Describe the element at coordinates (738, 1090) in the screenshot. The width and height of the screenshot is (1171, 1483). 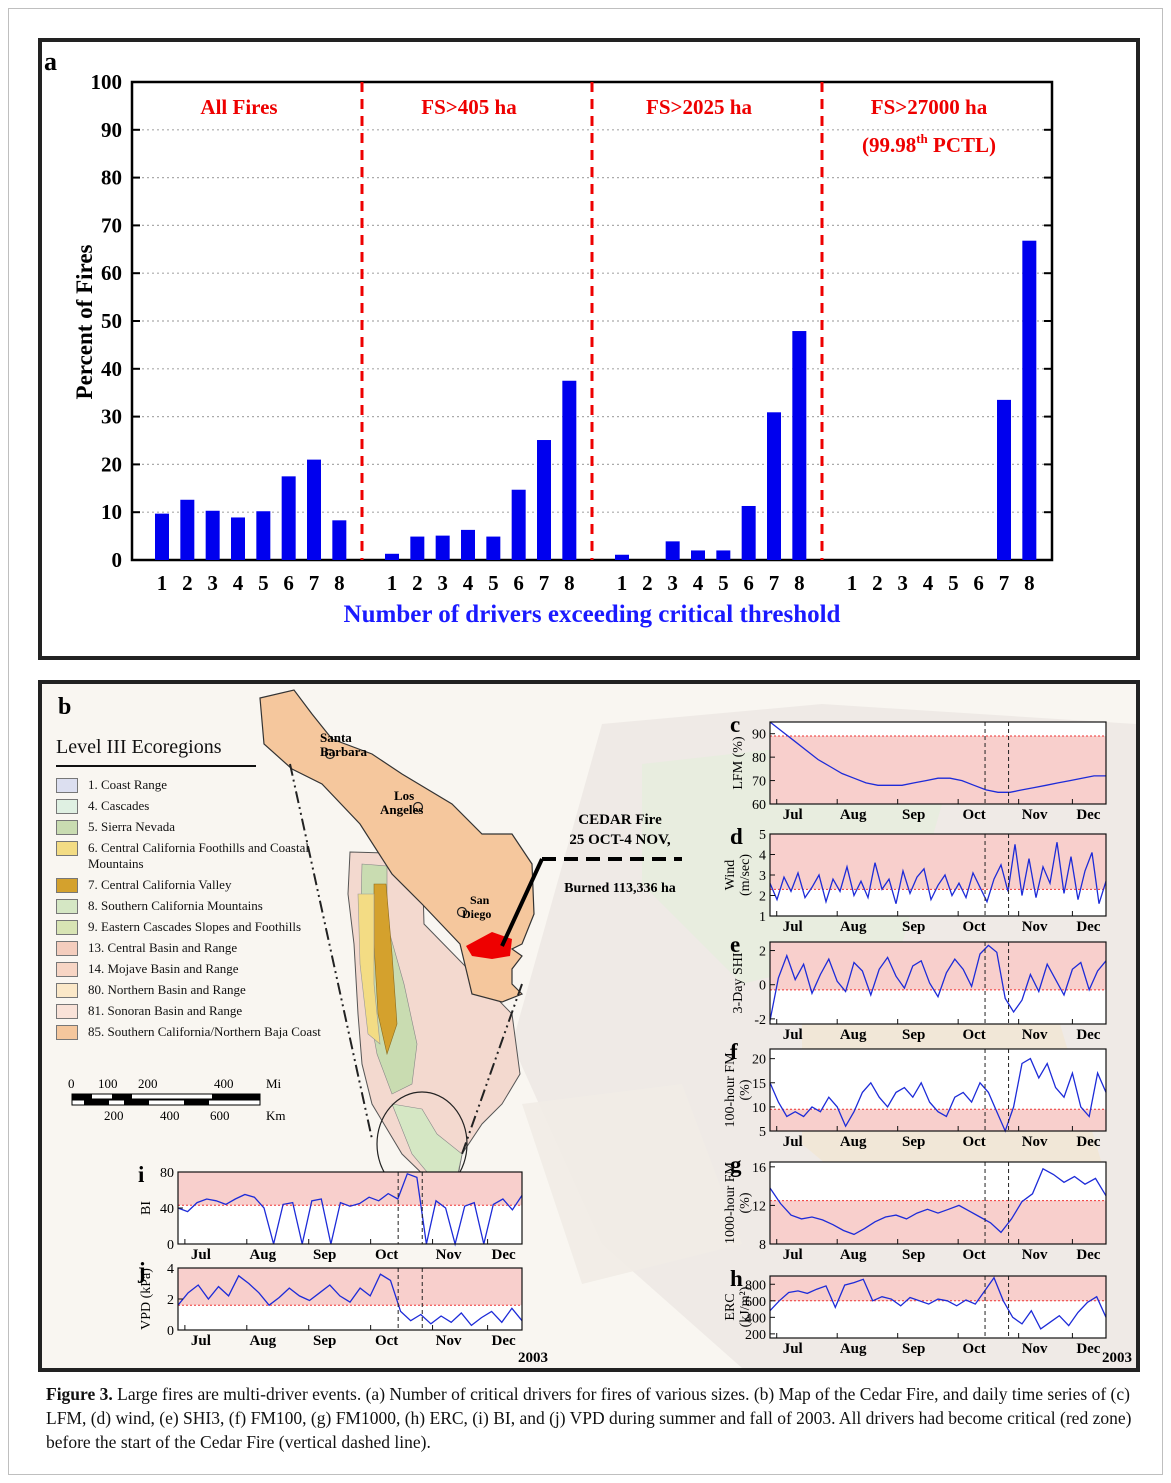
I see `y-axis-label: 100-hour FM(%)` at that location.